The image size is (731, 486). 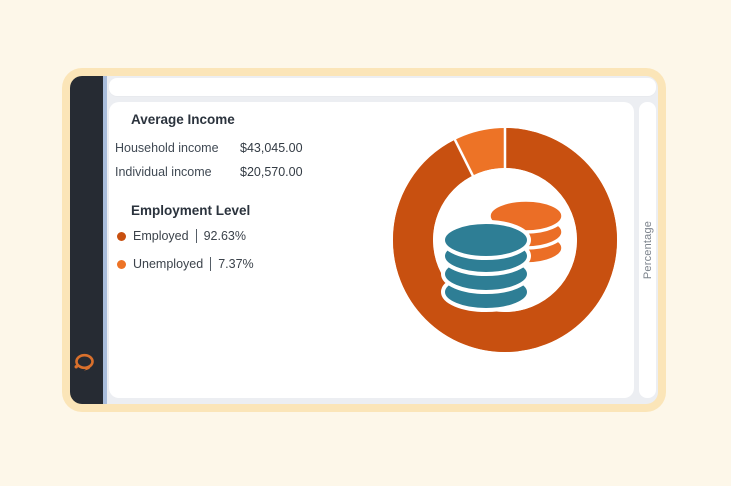 I want to click on right-axis-panel: Percentage, so click(x=647, y=250).